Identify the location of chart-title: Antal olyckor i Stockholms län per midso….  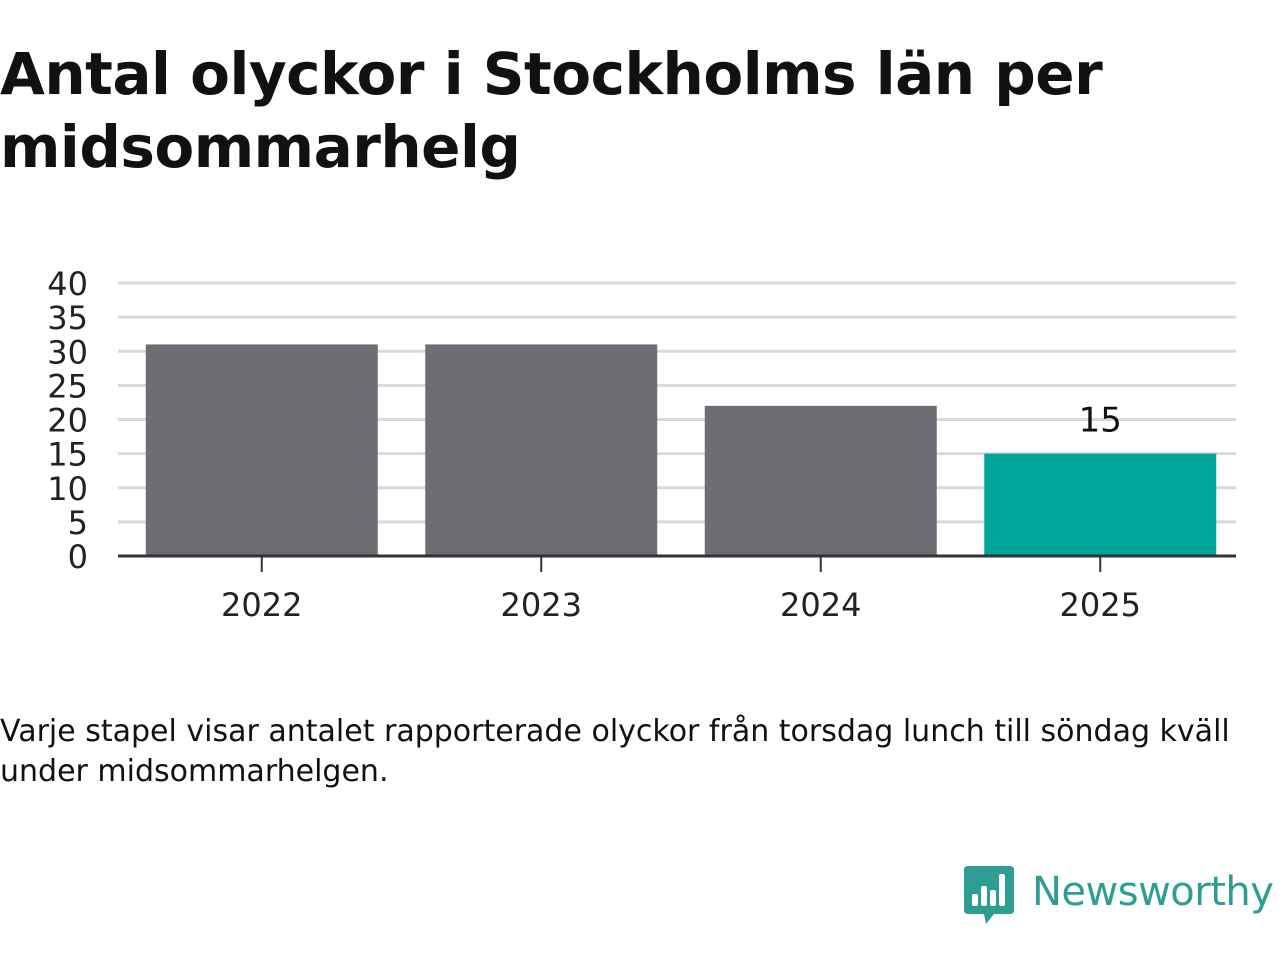
(551, 110).